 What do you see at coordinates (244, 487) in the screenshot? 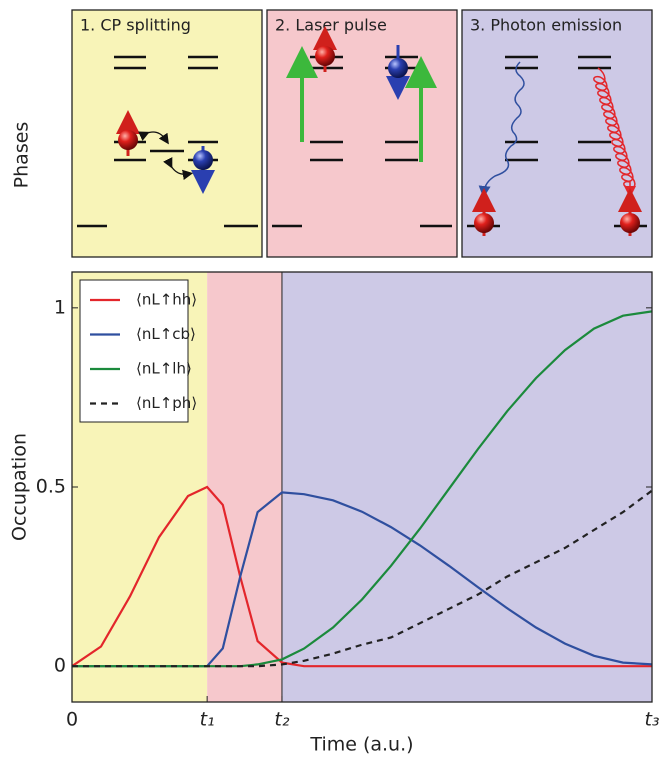
I see `phase-band` at bounding box center [244, 487].